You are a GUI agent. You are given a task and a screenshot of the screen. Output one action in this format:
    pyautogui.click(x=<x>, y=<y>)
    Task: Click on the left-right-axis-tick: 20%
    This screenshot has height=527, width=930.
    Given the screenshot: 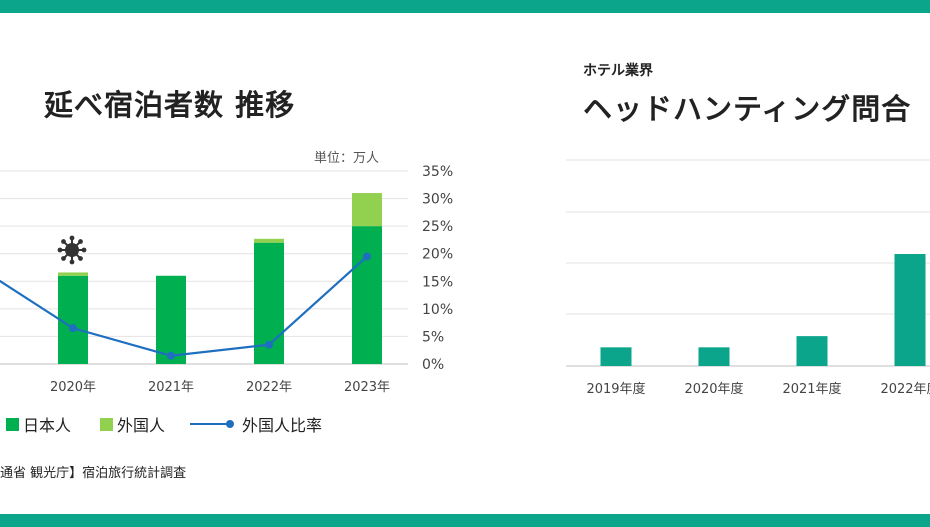 What is the action you would take?
    pyautogui.click(x=437, y=255)
    